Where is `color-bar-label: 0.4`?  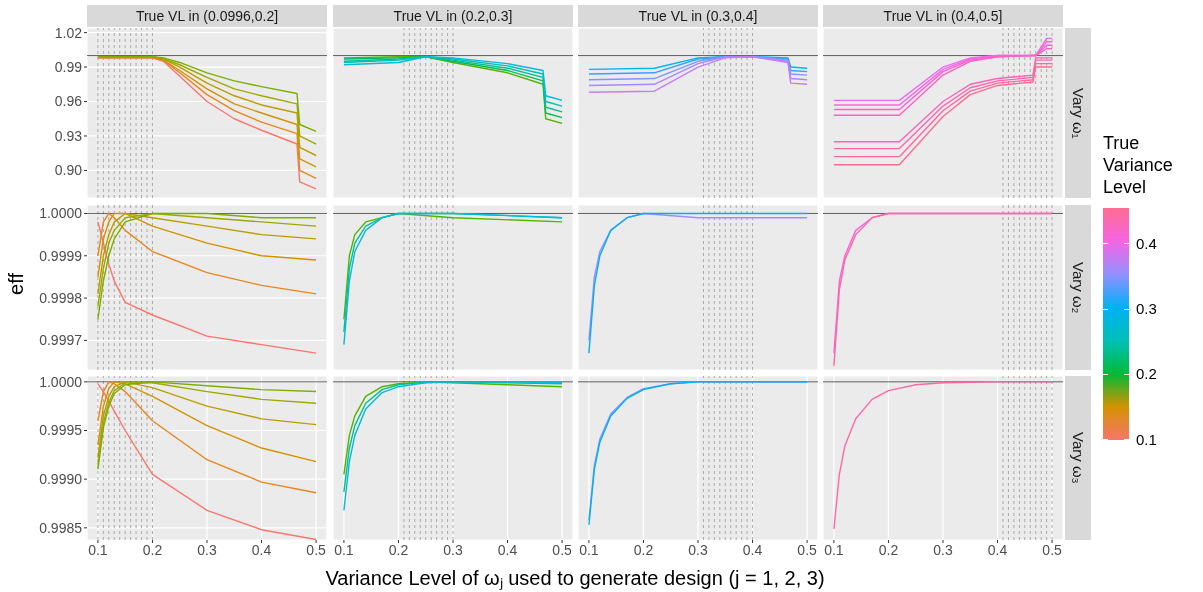 color-bar-label: 0.4 is located at coordinates (1146, 243).